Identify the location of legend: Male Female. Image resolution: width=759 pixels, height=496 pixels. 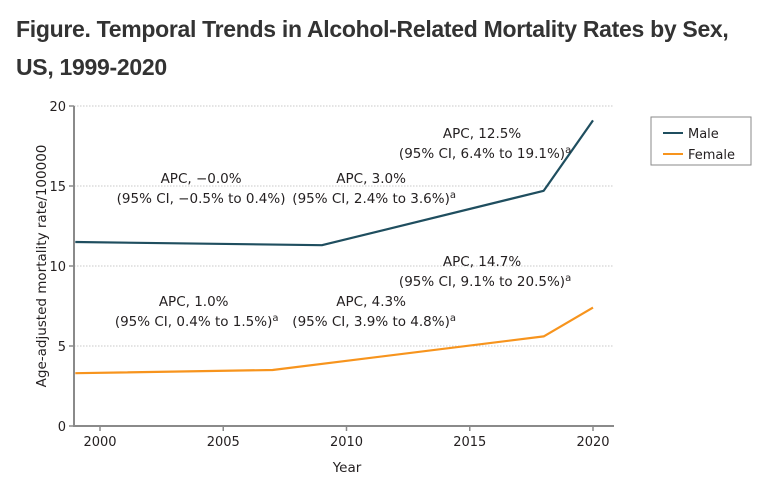
(701, 141).